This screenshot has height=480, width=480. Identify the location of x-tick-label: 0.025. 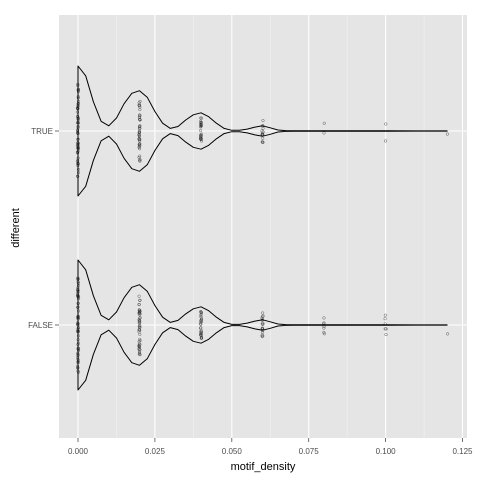
(155, 451).